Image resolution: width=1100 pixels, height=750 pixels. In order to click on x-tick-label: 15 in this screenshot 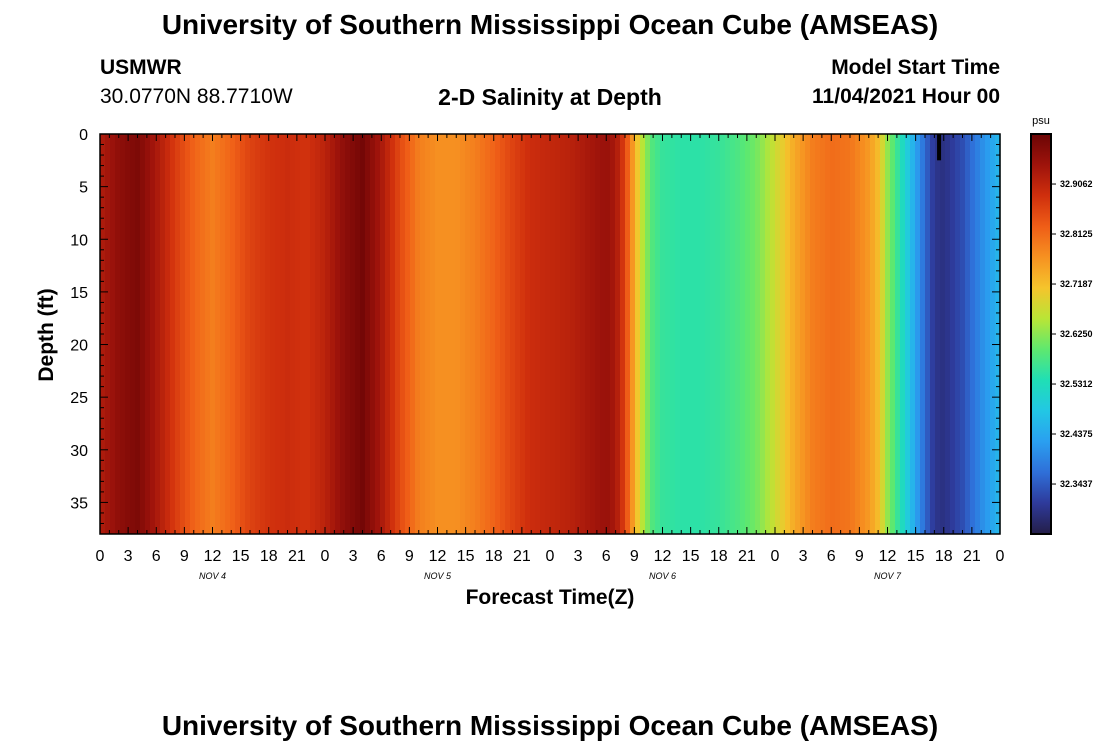, I will do `click(691, 556)`.